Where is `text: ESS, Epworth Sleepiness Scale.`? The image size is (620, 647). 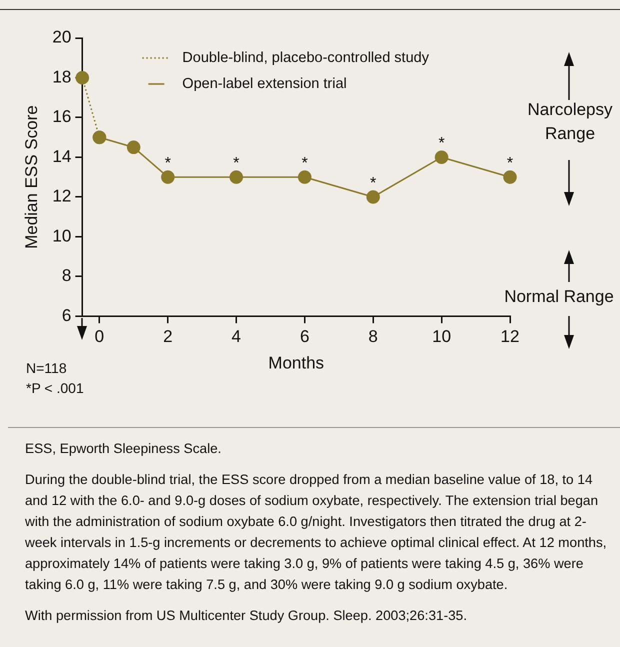
text: ESS, Epworth Sleepiness Scale. is located at coordinates (123, 449).